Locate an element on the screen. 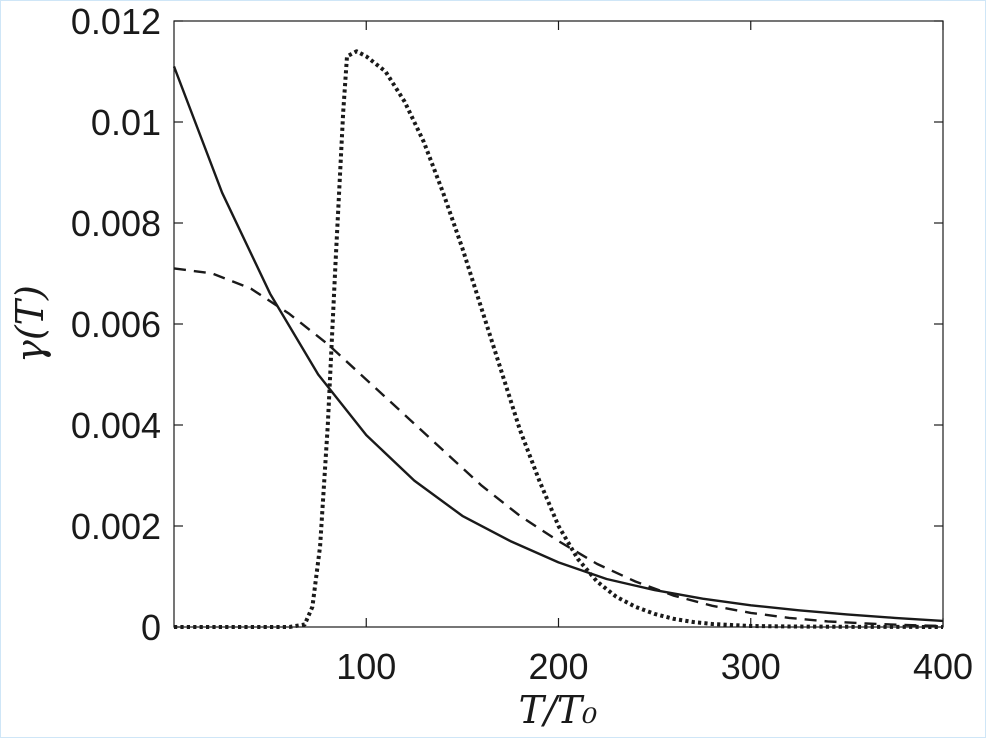  y-tick-label: 0.004 is located at coordinates (116, 425).